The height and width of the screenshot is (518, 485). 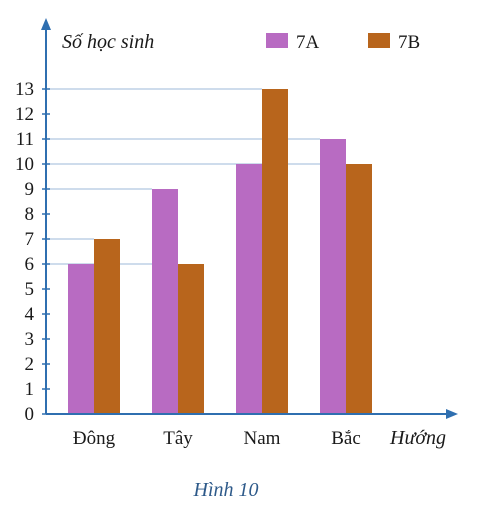 I want to click on y-tick-label: 10, so click(x=24, y=164).